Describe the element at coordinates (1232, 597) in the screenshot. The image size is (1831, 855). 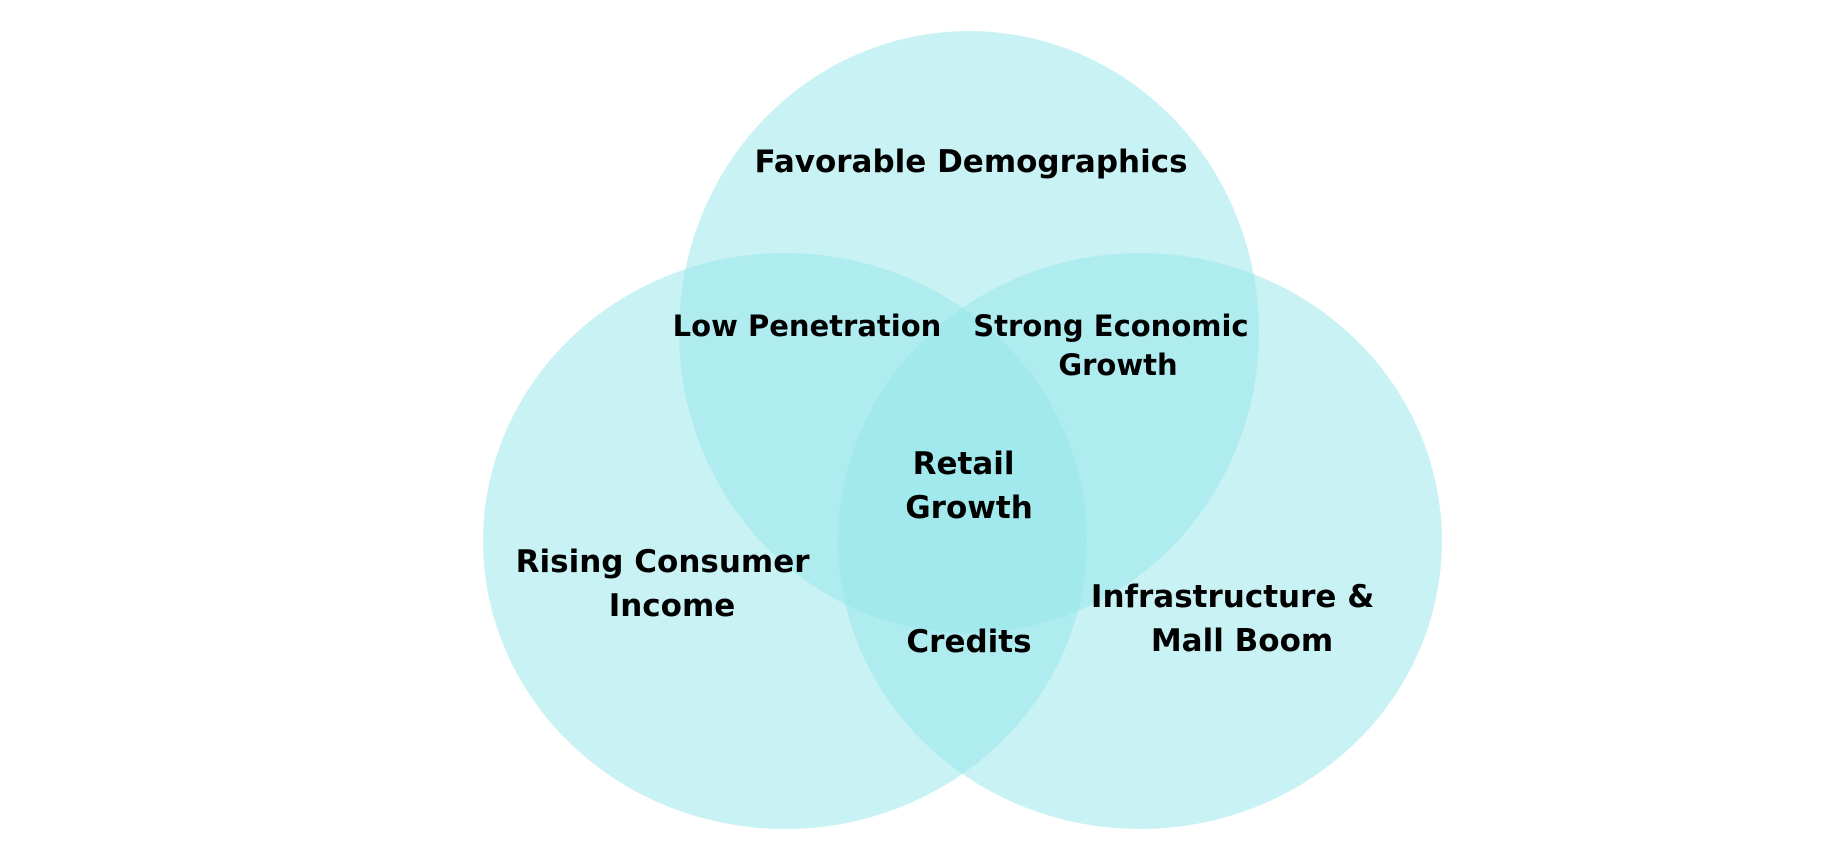
I see `label-infrastructure-mall-boom-line1: Infrastructure &` at that location.